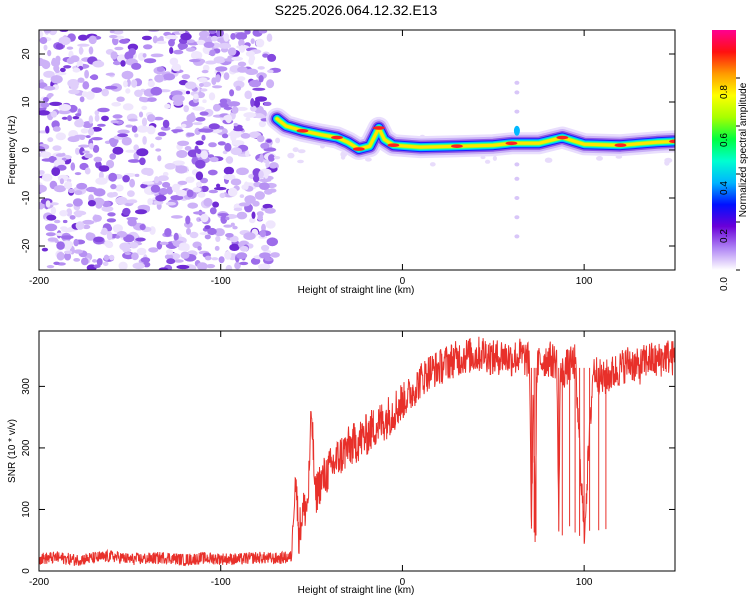 The height and width of the screenshot is (600, 750). Describe the element at coordinates (26, 571) in the screenshot. I see `snr-y-tick-label: 0` at that location.